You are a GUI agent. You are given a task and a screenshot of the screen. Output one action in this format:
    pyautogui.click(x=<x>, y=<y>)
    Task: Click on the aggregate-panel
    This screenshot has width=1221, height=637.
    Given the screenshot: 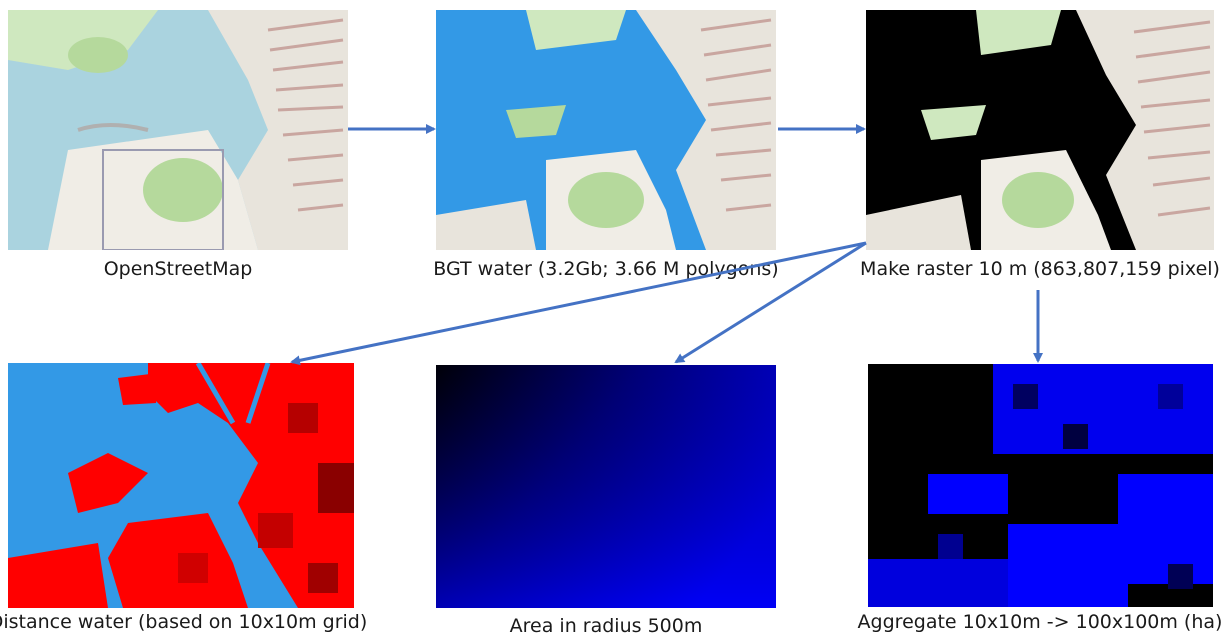 What is the action you would take?
    pyautogui.click(x=1040, y=485)
    